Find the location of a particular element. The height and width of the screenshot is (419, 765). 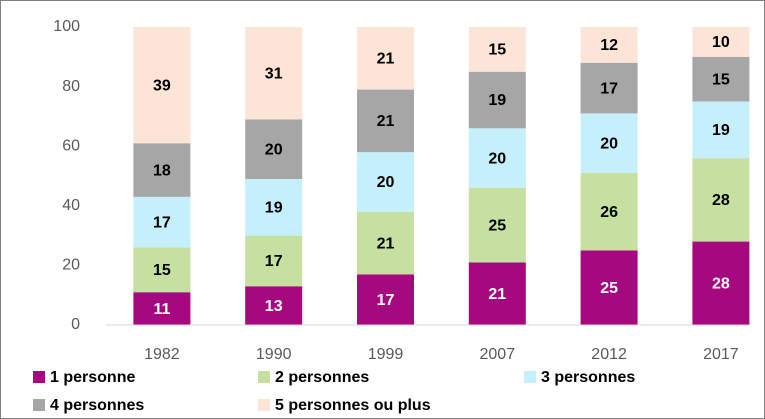

legend-label: 4 personnes is located at coordinates (97, 405).